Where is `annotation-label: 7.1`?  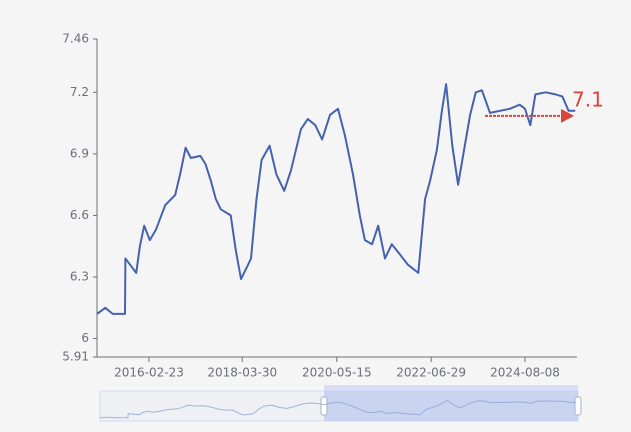 annotation-label: 7.1 is located at coordinates (588, 99).